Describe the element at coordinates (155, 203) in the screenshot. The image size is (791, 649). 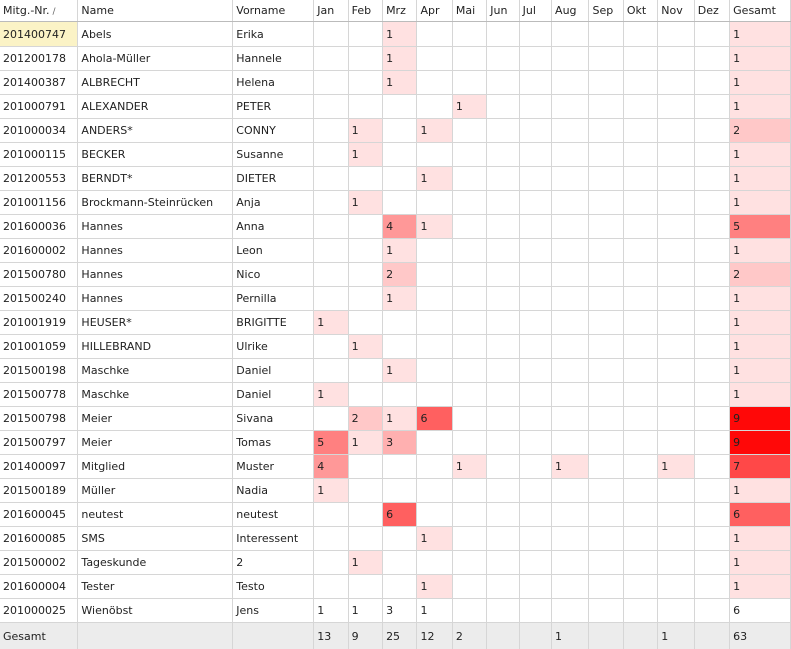
I see `name-cell: Brockmann-Steinrücken` at that location.